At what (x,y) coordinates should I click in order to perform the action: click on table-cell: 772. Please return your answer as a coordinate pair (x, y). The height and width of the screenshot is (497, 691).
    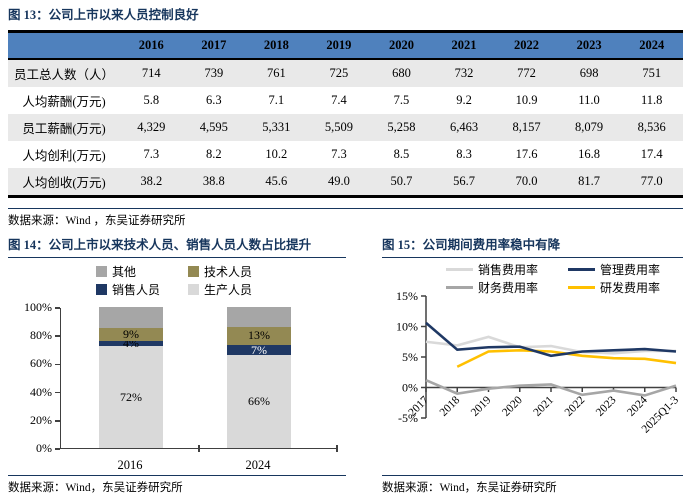
    Looking at the image, I should click on (526, 73).